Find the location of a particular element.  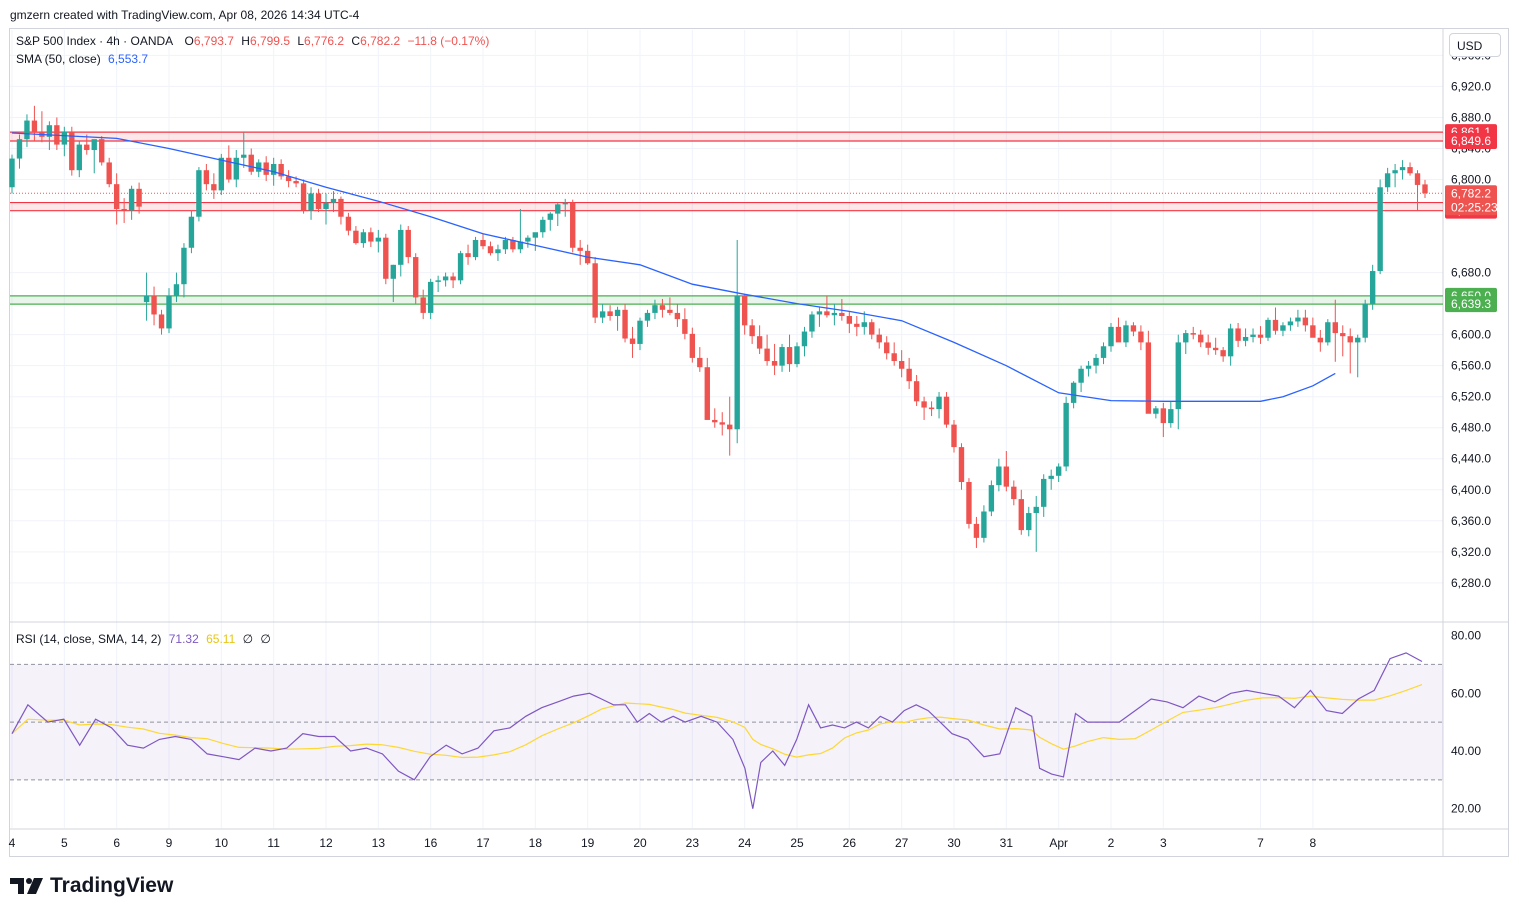

sma-value: 6,553.7 is located at coordinates (128, 59).